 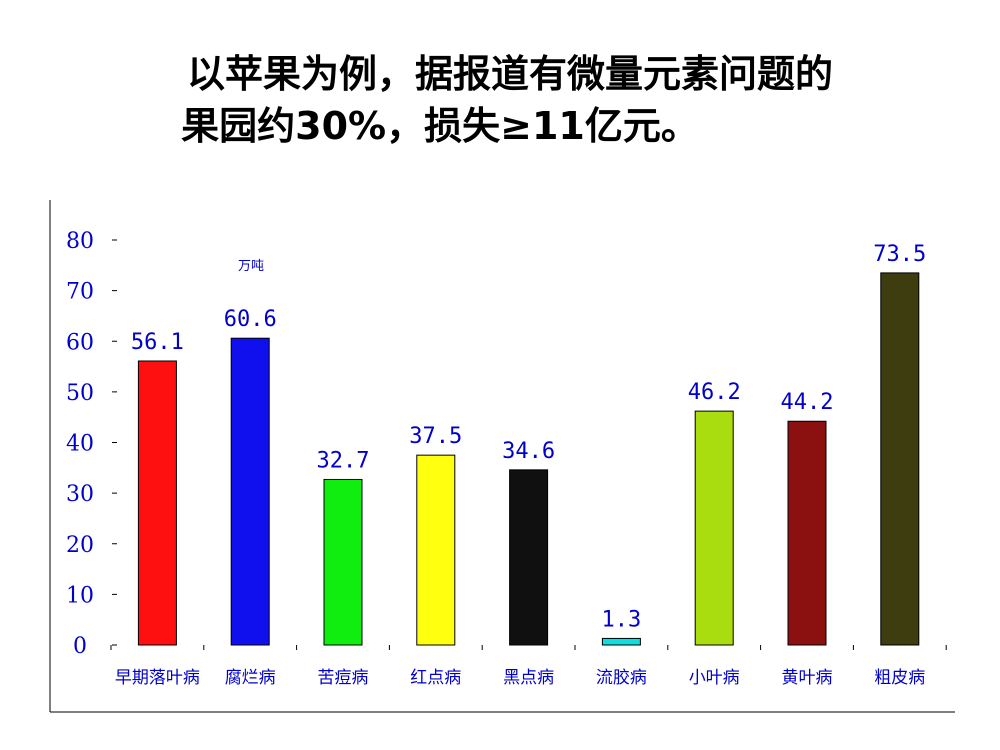 I want to click on category-label-8: 黄叶病, so click(x=807, y=678).